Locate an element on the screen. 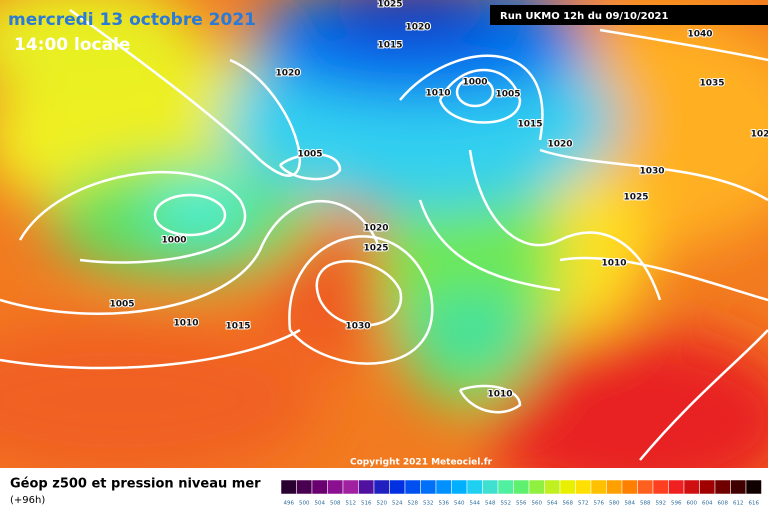  scale-label: 552 is located at coordinates (506, 504).